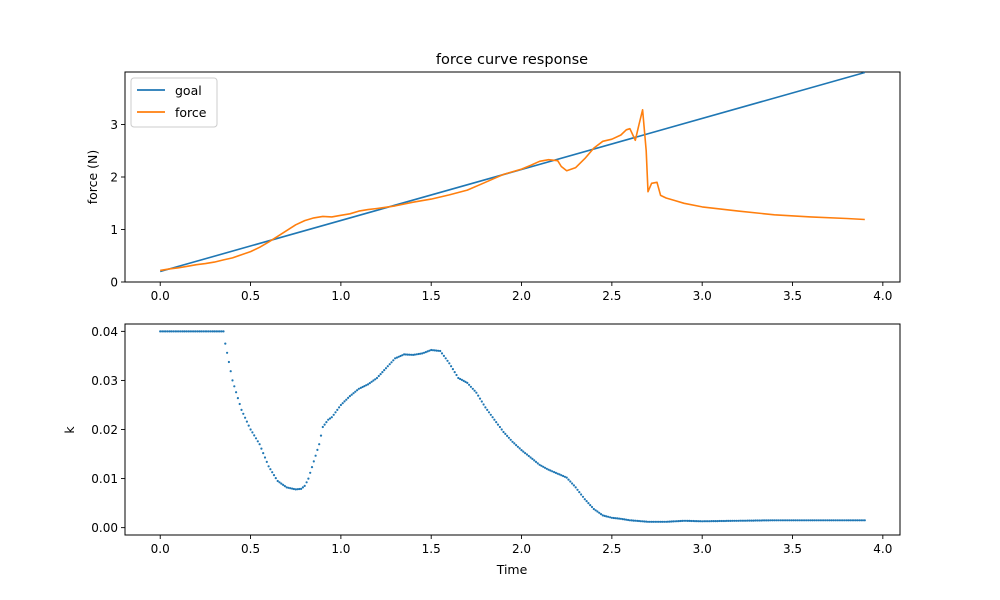 This screenshot has width=1000, height=600. I want to click on x-tick-label: 3.0, so click(702, 549).